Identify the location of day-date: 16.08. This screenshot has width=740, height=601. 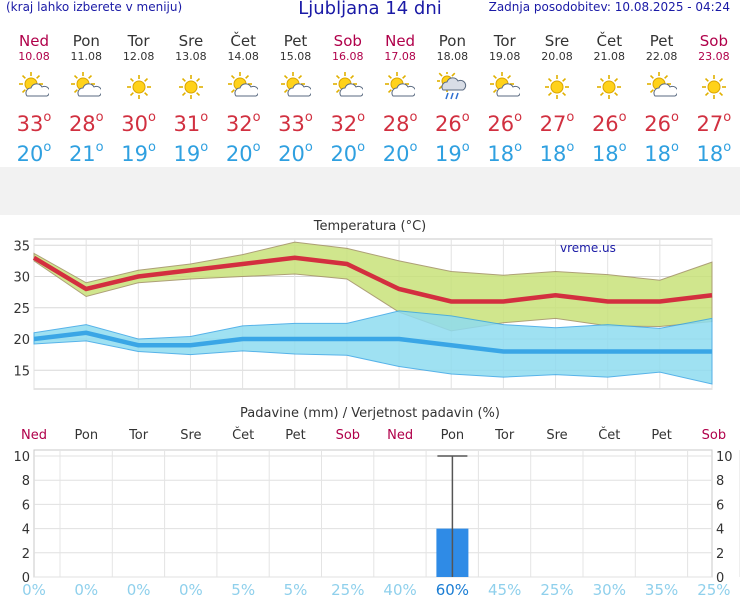
(348, 56).